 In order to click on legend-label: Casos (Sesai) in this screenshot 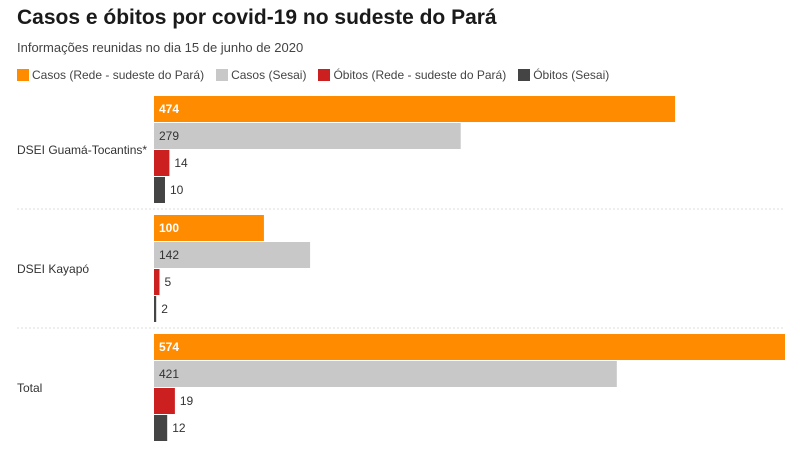, I will do `click(269, 75)`.